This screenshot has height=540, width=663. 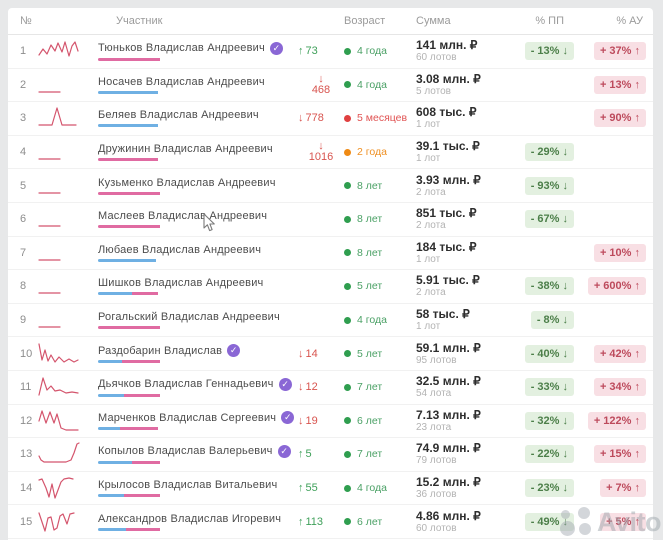 What do you see at coordinates (447, 45) in the screenshot?
I see `sum-value: 141 млн. ₽` at bounding box center [447, 45].